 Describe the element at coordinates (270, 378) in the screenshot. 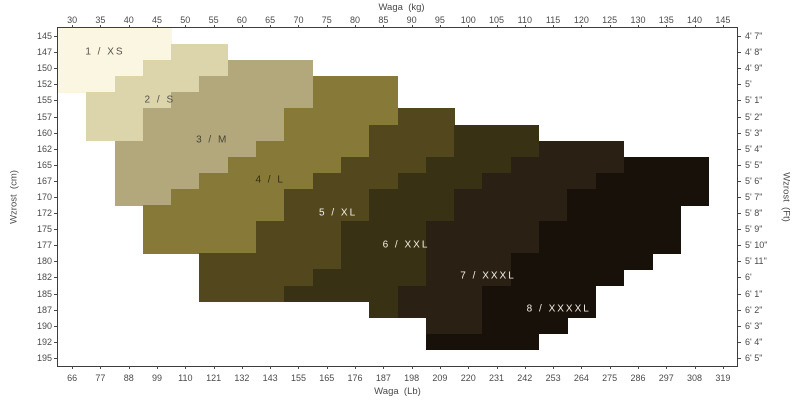

I see `tick-label-weight-lb: 143` at that location.